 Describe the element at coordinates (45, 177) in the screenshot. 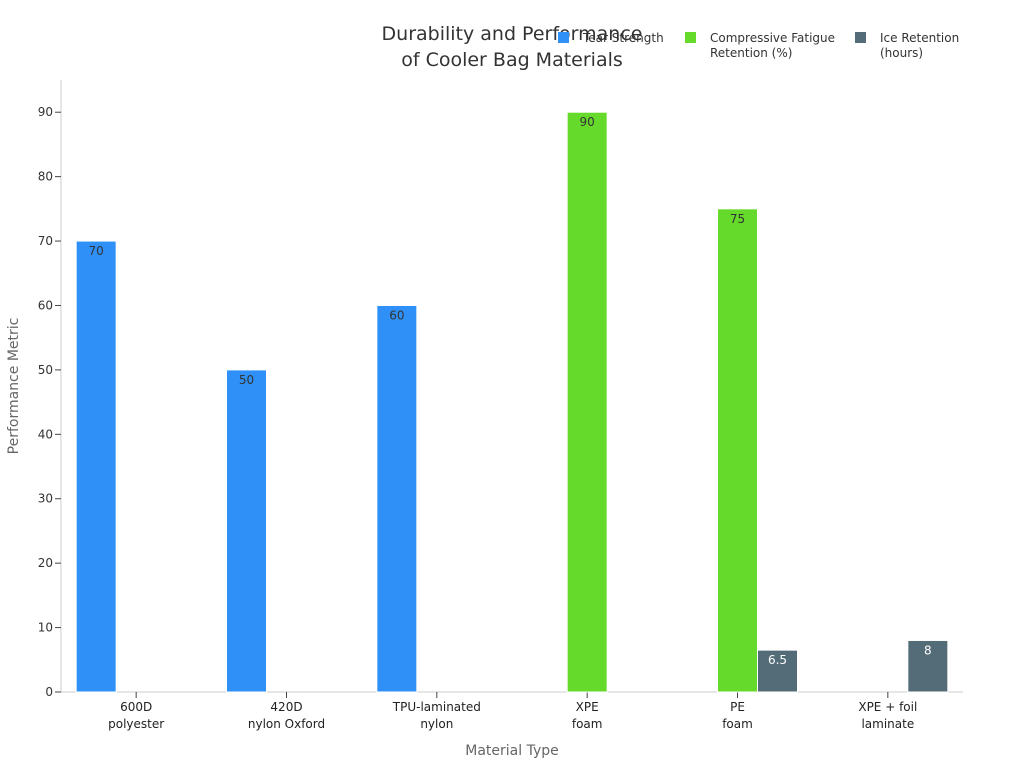

I see `y-tick-label: 80` at that location.